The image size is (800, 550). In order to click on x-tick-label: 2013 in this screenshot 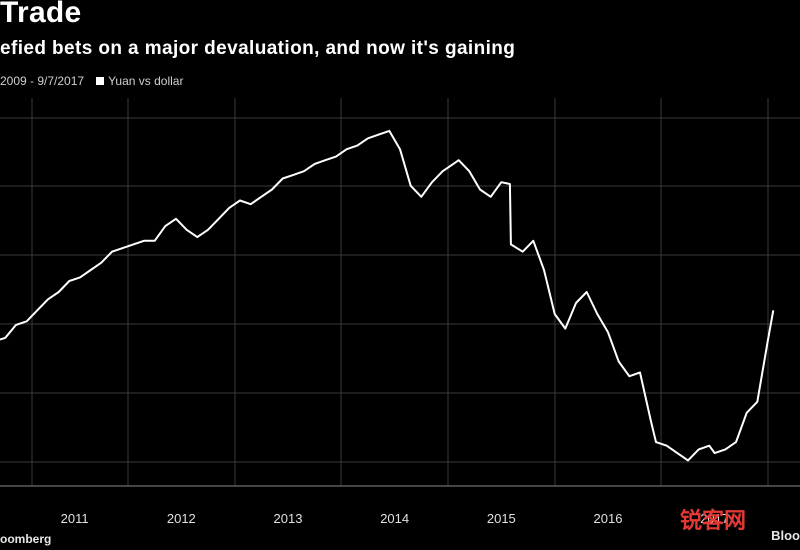, I will do `click(288, 518)`.